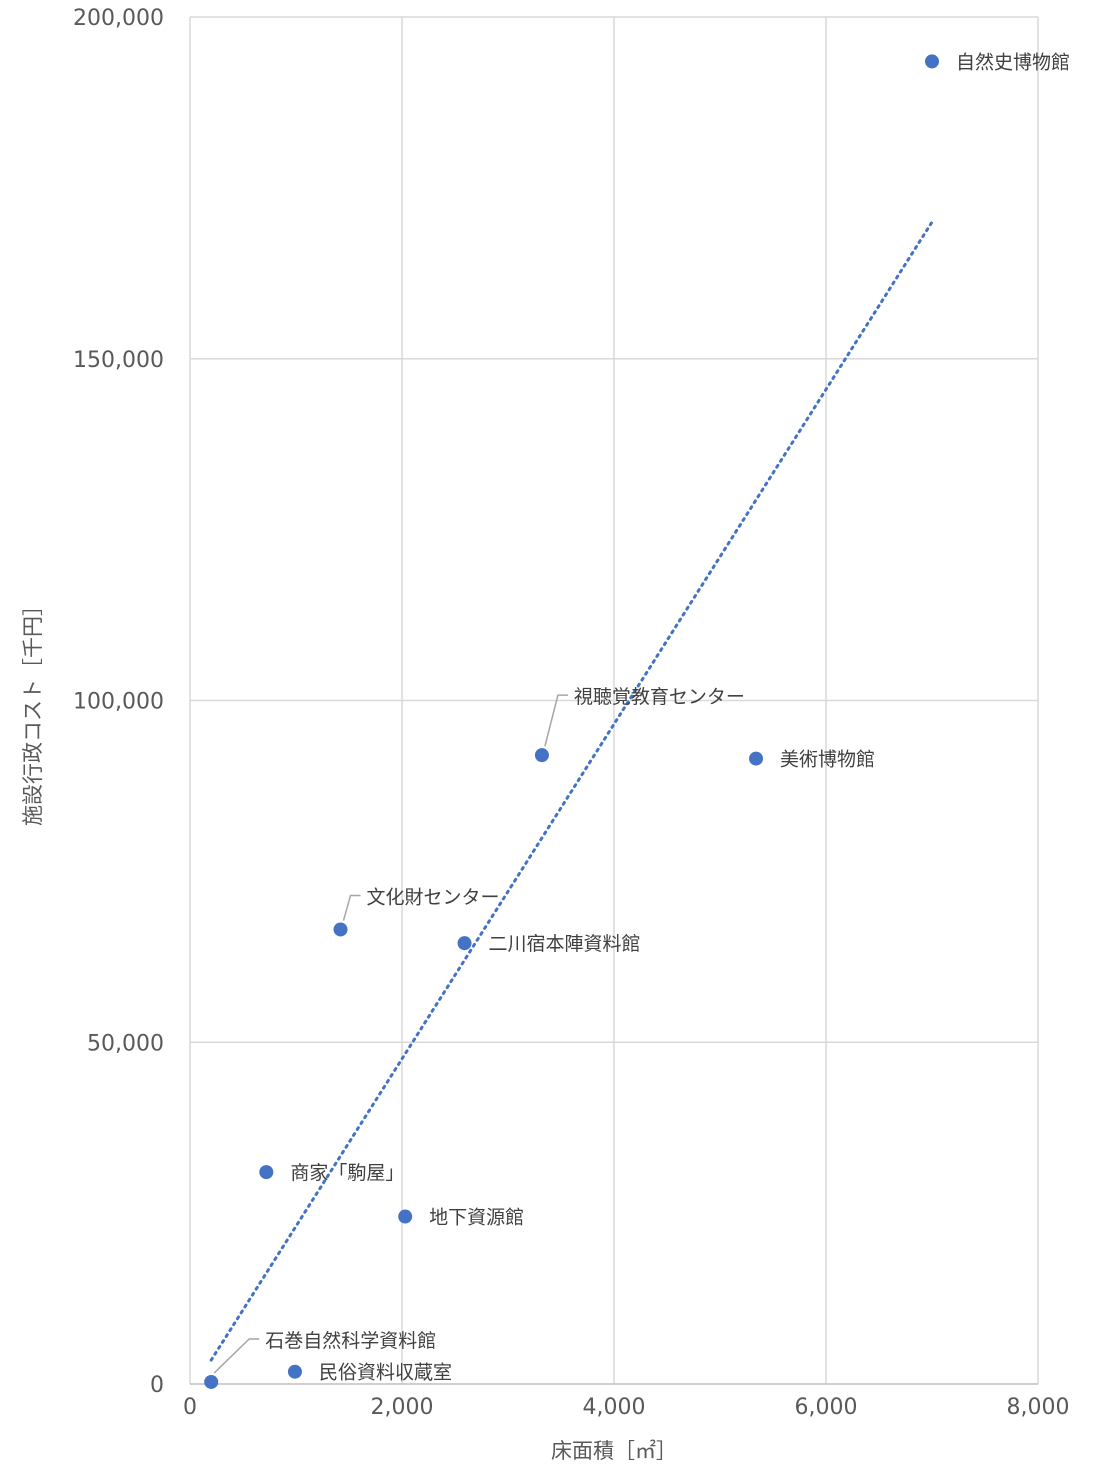 This screenshot has height=1466, width=1105. What do you see at coordinates (118, 360) in the screenshot?
I see `y-tick-label: 150,000` at bounding box center [118, 360].